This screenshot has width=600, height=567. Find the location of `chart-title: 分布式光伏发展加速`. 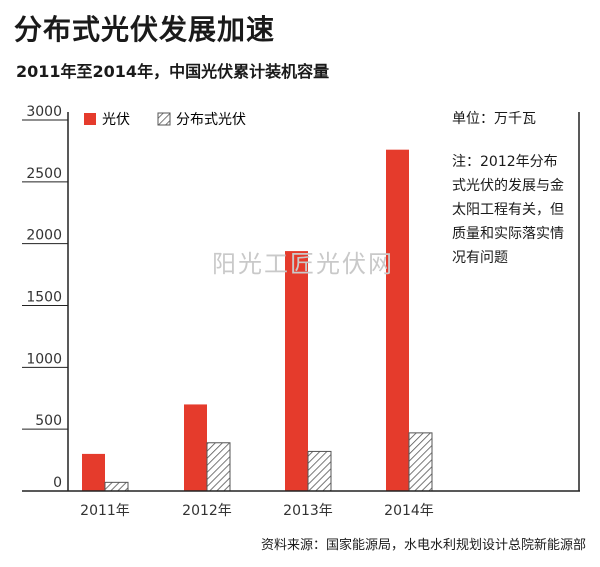

chart-title: 分布式光伏发展加速 is located at coordinates (145, 29).